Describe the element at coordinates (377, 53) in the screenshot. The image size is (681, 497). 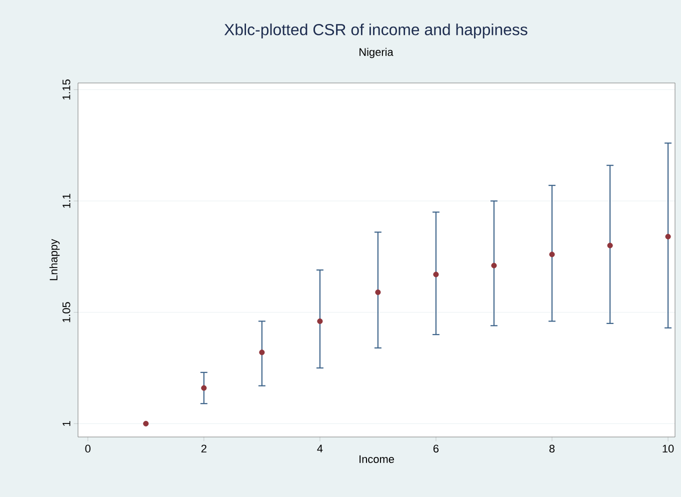
I see `chart-subtitle: Nigeria` at that location.